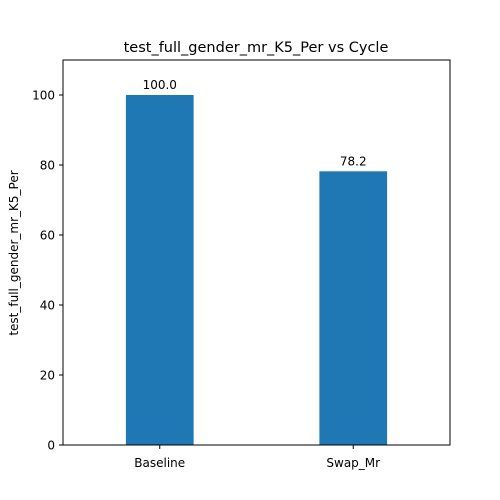 Image resolution: width=500 pixels, height=500 pixels. Describe the element at coordinates (160, 85) in the screenshot. I see `data-label: 100.0` at that location.